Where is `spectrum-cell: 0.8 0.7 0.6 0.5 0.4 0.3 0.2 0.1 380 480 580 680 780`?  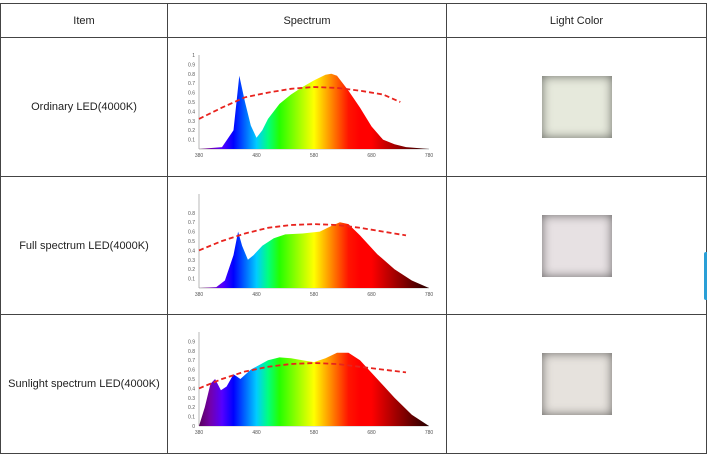
spectrum-cell: 0.8 0.7 0.6 0.5 0.4 0.3 0.2 0.1 380 480 580 680 780 is located at coordinates (307, 245).